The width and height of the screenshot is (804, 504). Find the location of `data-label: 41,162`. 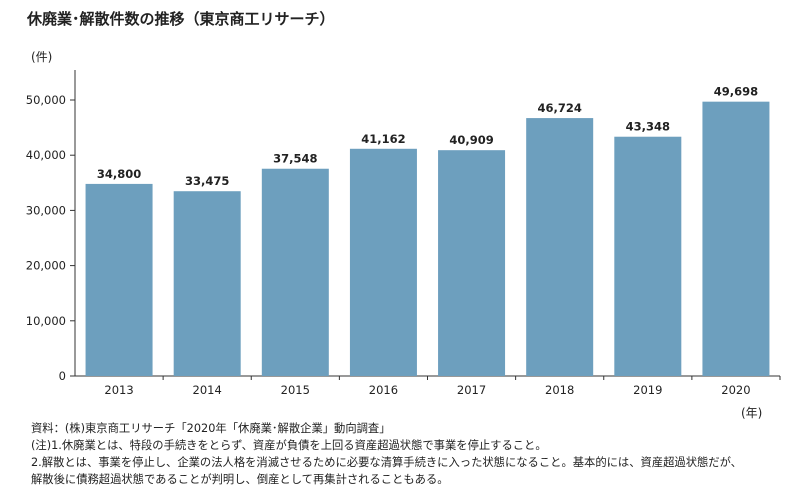

data-label: 41,162 is located at coordinates (383, 139).